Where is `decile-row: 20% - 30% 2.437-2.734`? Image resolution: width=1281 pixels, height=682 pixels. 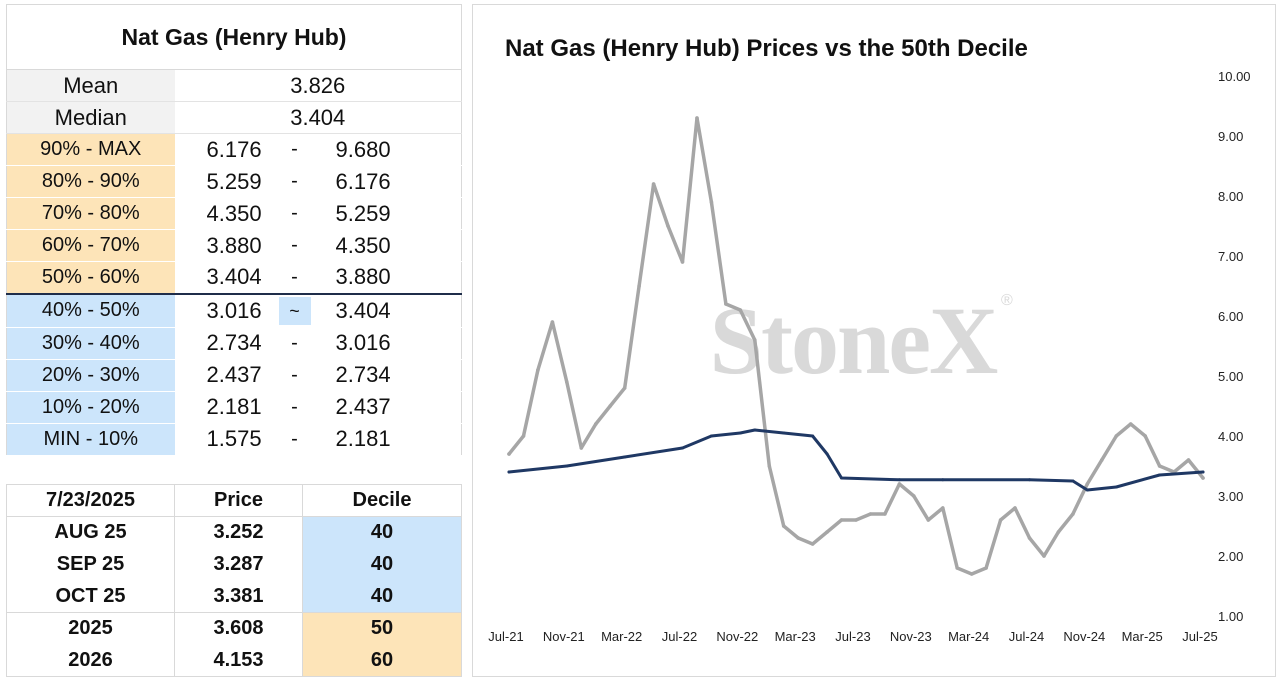
decile-row: 20% - 30% 2.437-2.734 is located at coordinates (234, 375).